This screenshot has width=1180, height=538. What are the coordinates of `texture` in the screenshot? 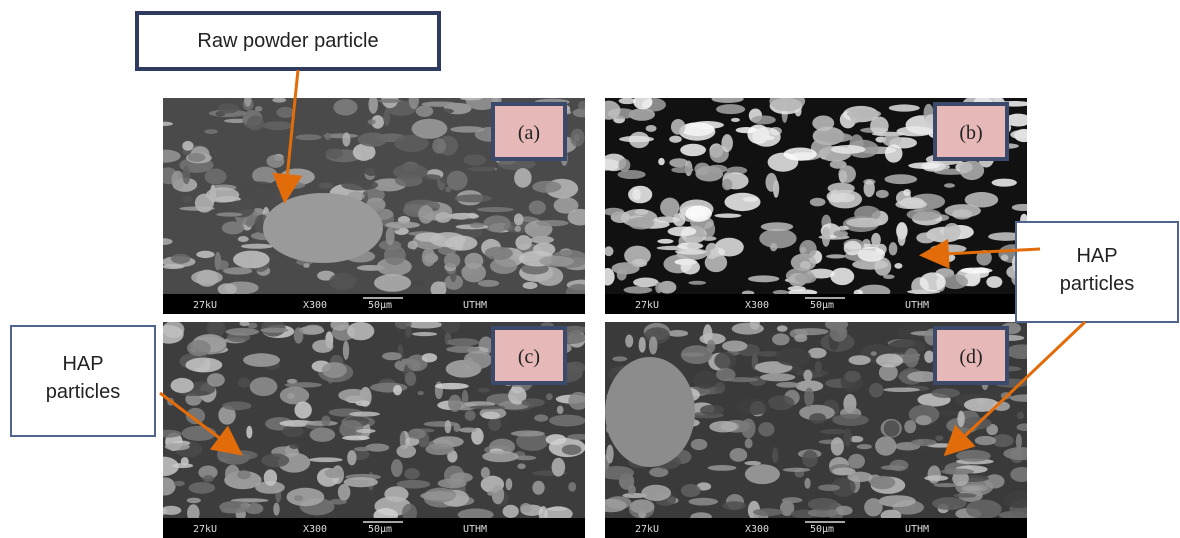 It's located at (816, 424).